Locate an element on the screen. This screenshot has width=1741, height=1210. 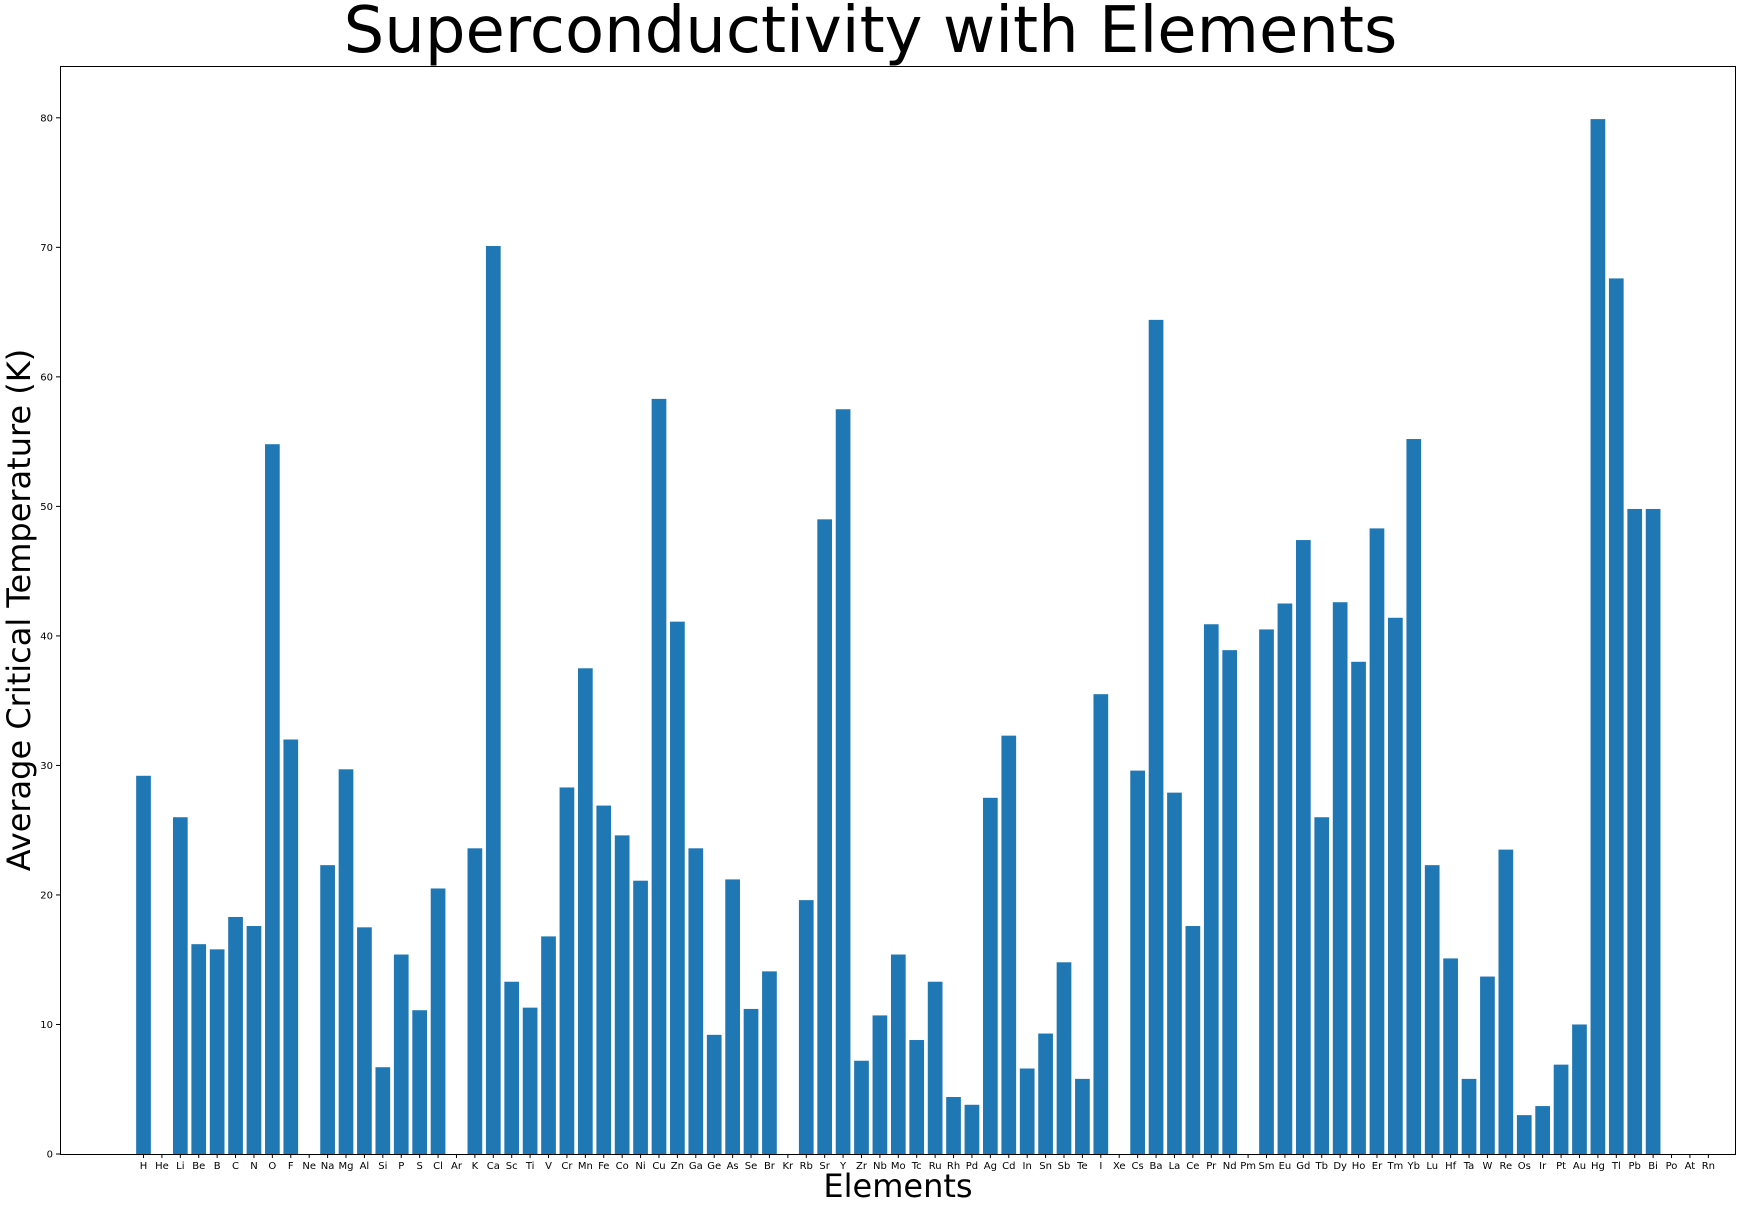
bar-Te is located at coordinates (1082, 1116).